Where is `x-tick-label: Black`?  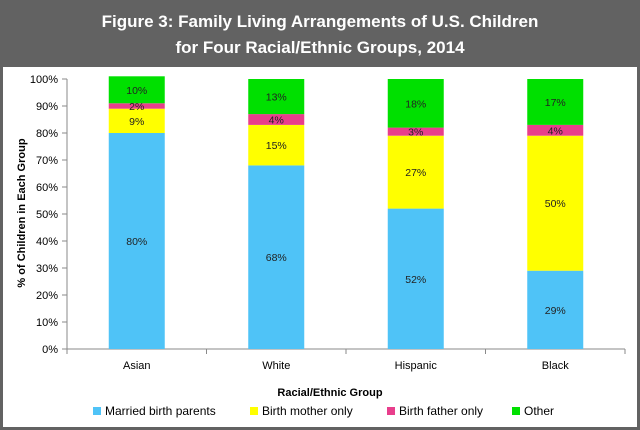 x-tick-label: Black is located at coordinates (555, 366).